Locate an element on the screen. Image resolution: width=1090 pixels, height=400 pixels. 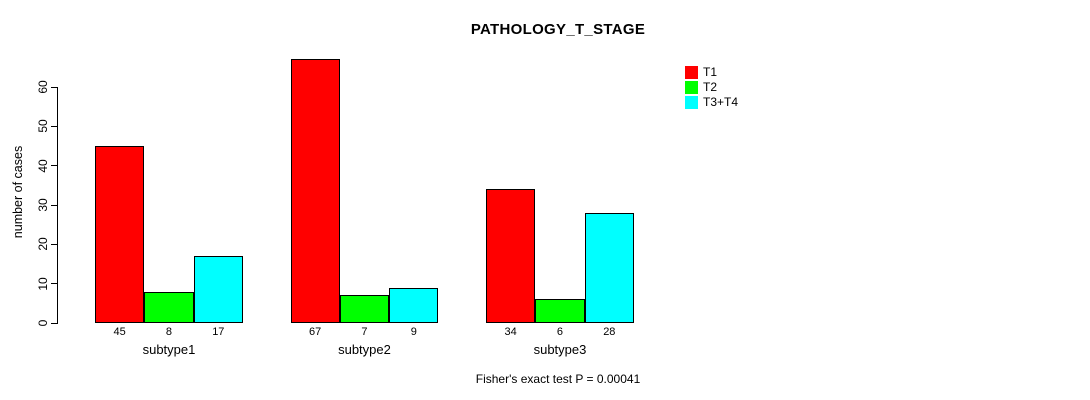
chart-title: PATHOLOGY_T_STAGE is located at coordinates (558, 29).